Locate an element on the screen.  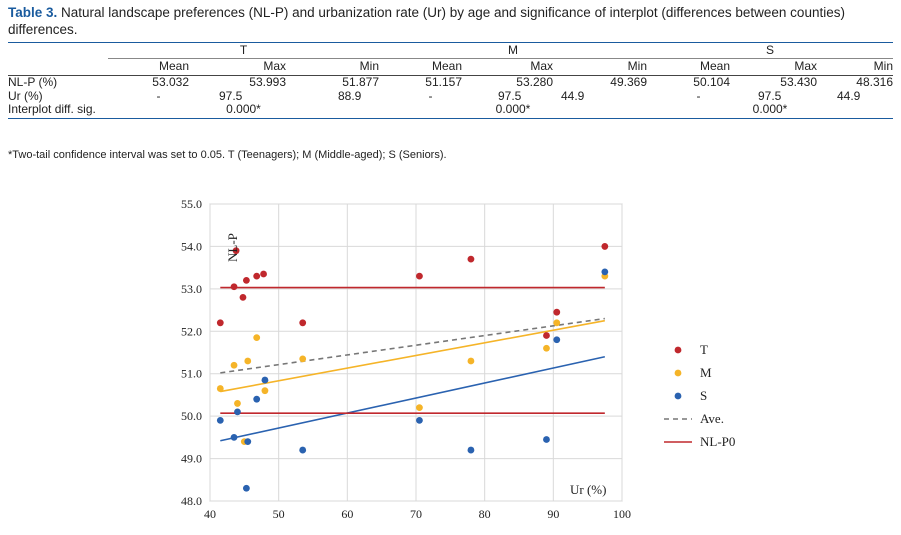
y-tick-label: 48.0 is located at coordinates (191, 501).